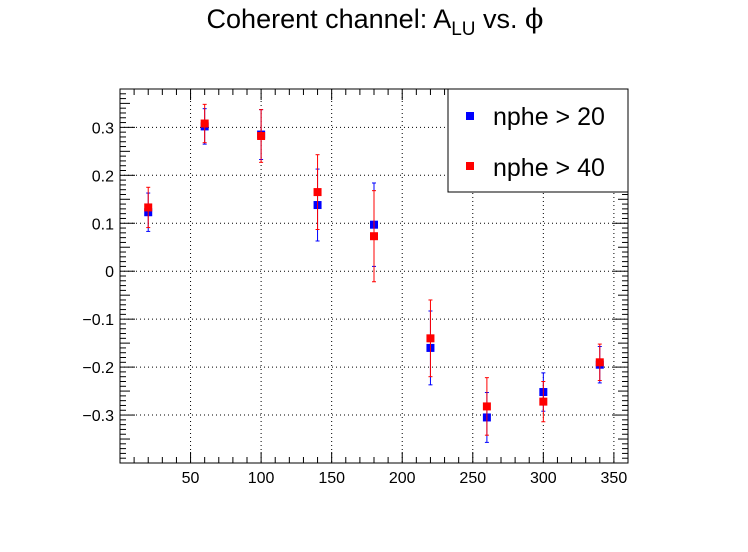 This screenshot has height=552, width=748. I want to click on x-tick-label: 50, so click(191, 478).